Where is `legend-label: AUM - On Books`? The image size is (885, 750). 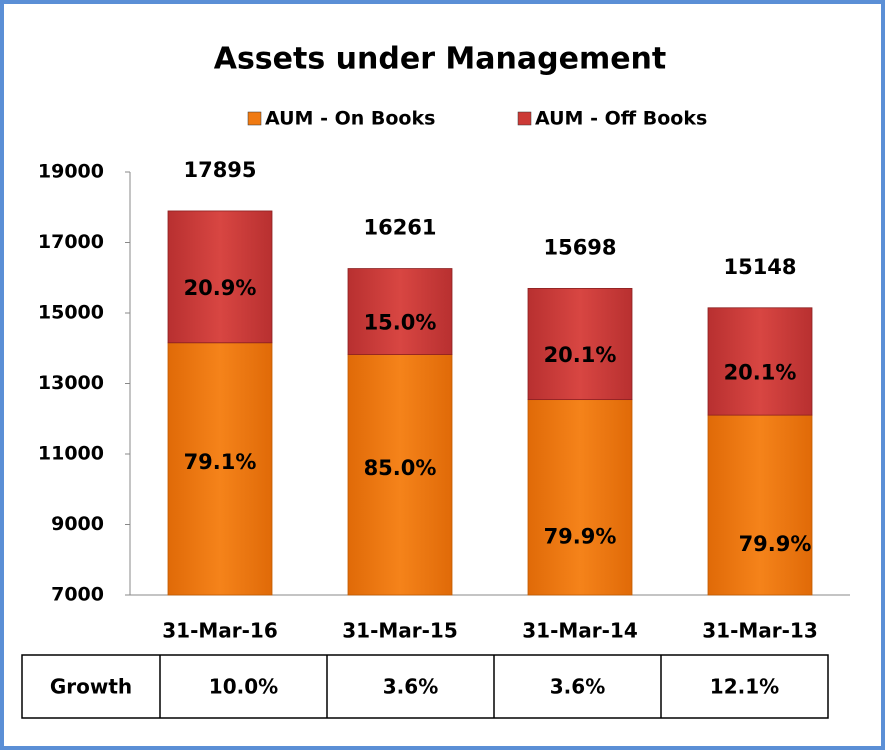 legend-label: AUM - On Books is located at coordinates (350, 119).